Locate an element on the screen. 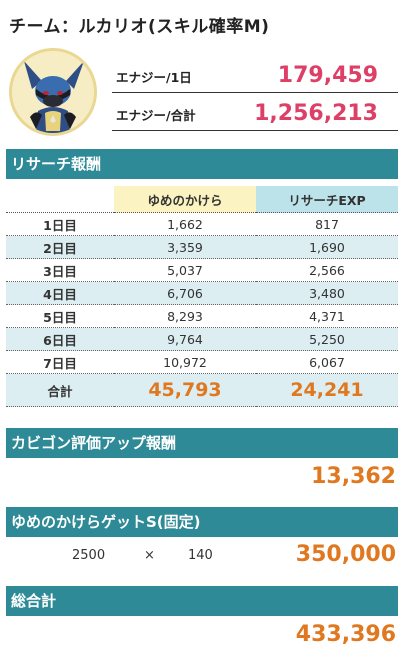 This screenshot has width=402, height=661. research-reward-header: リサーチ報酬 is located at coordinates (202, 164).